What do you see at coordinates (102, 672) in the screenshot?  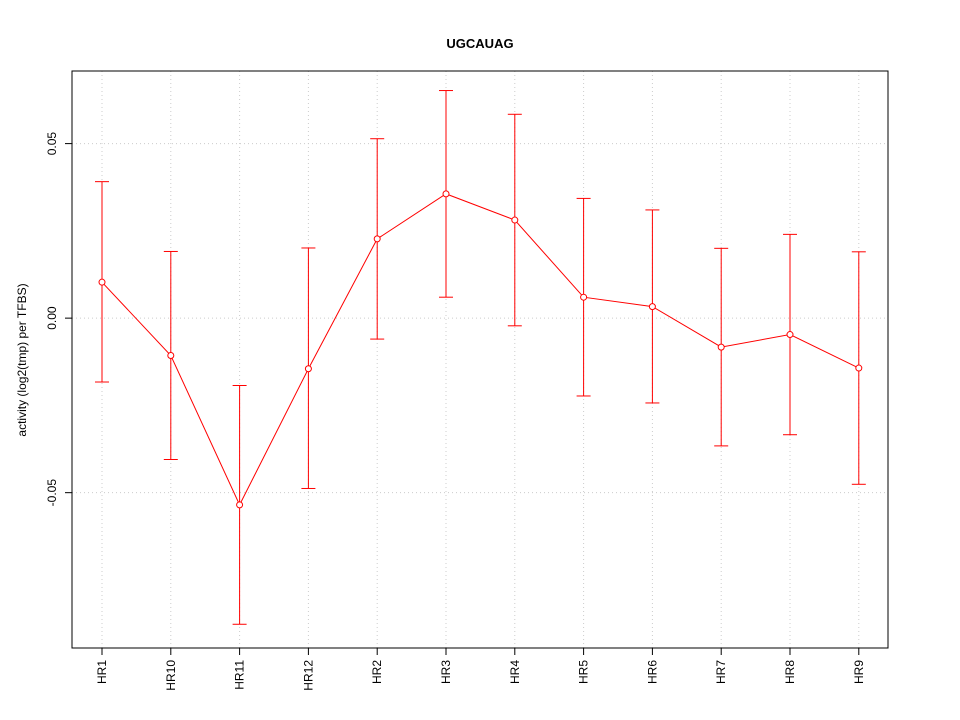 I see `x-tick-label: HR1` at bounding box center [102, 672].